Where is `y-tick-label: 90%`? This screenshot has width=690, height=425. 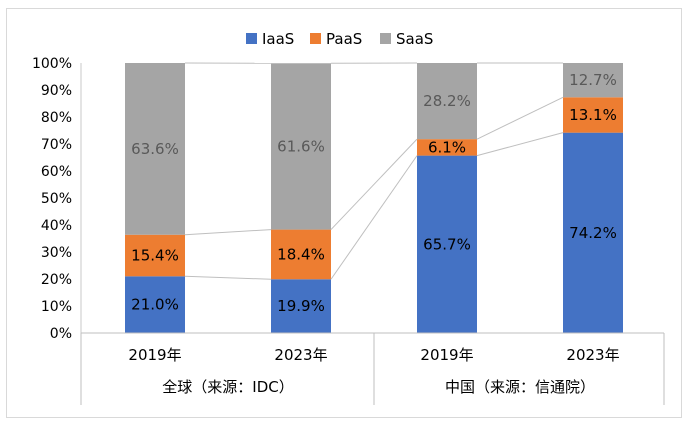
y-tick-label: 90% is located at coordinates (56, 91).